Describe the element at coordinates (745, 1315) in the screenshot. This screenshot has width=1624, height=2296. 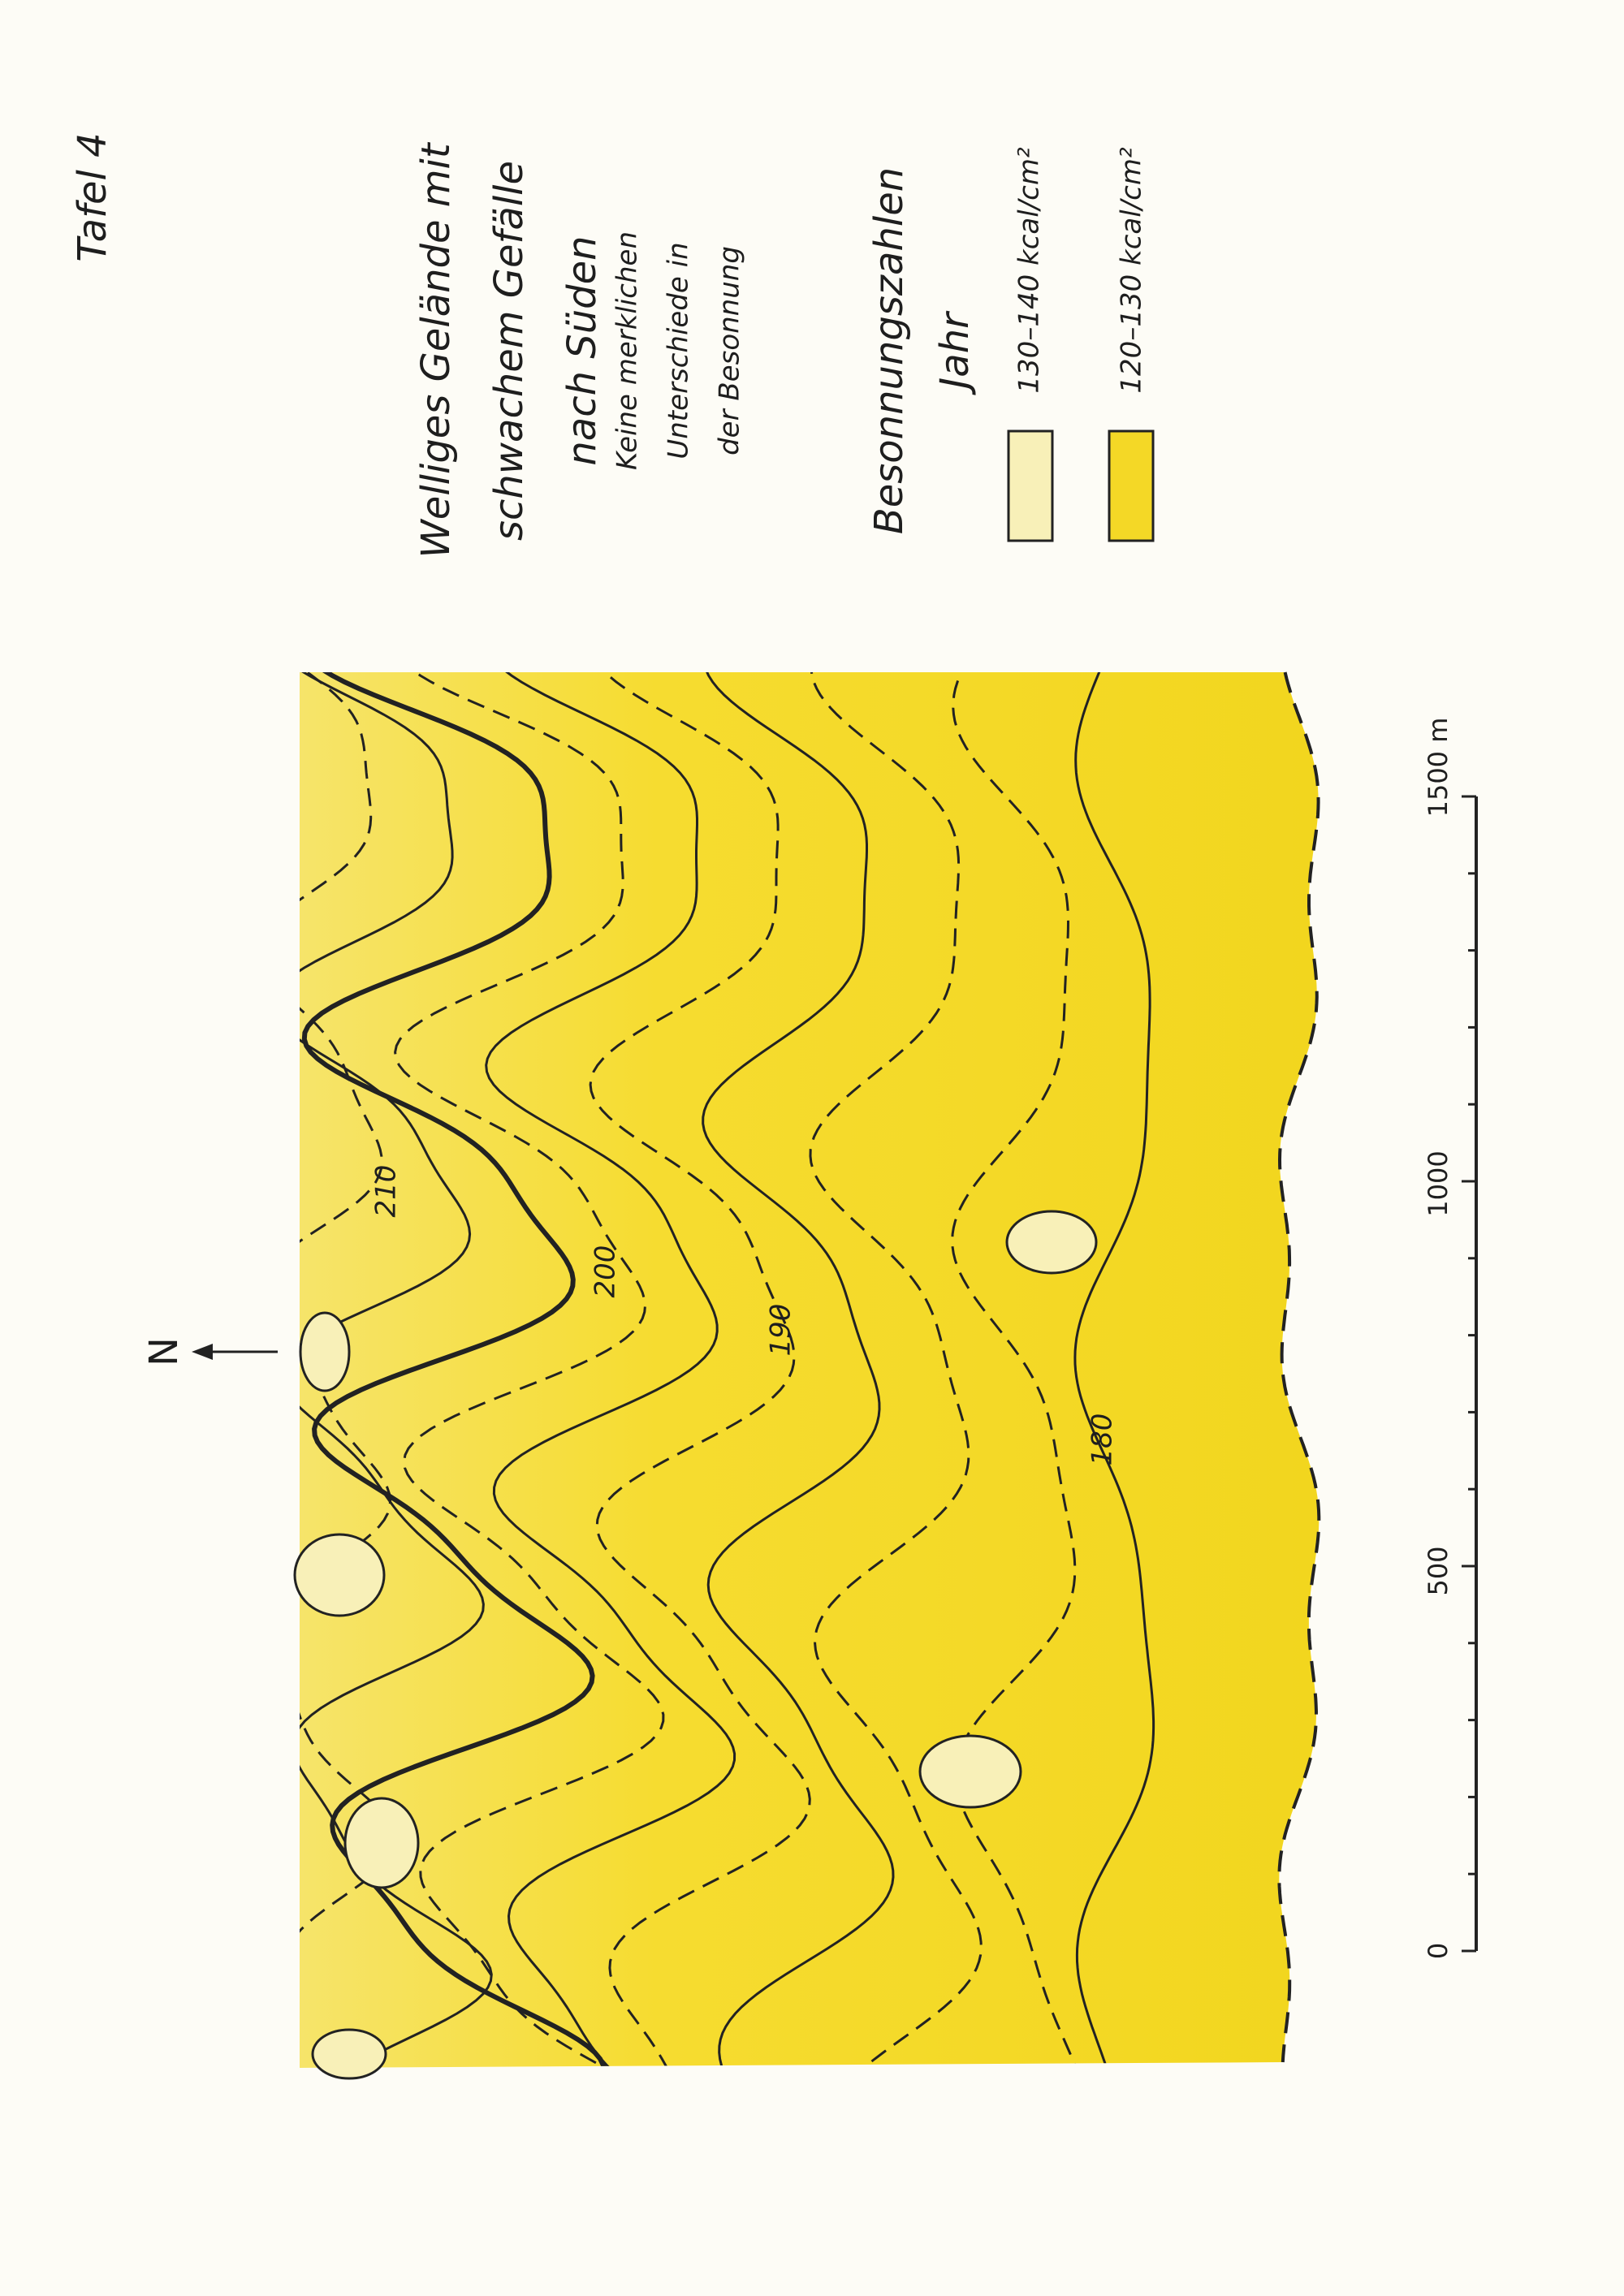
I see `contour-labels: 210 200 190 180` at that location.